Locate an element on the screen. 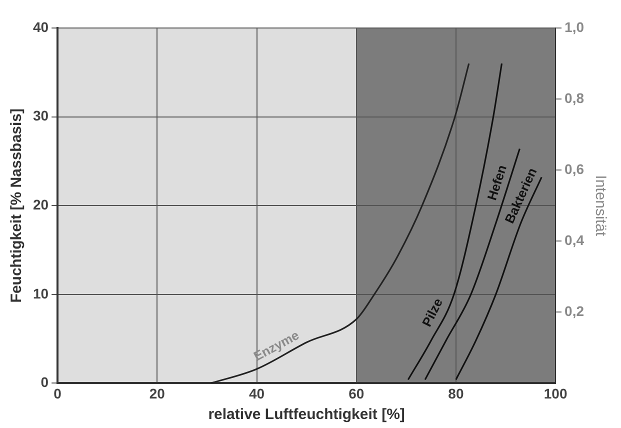 This screenshot has height=428, width=621. y2-axis-title: Intensität is located at coordinates (600, 206).